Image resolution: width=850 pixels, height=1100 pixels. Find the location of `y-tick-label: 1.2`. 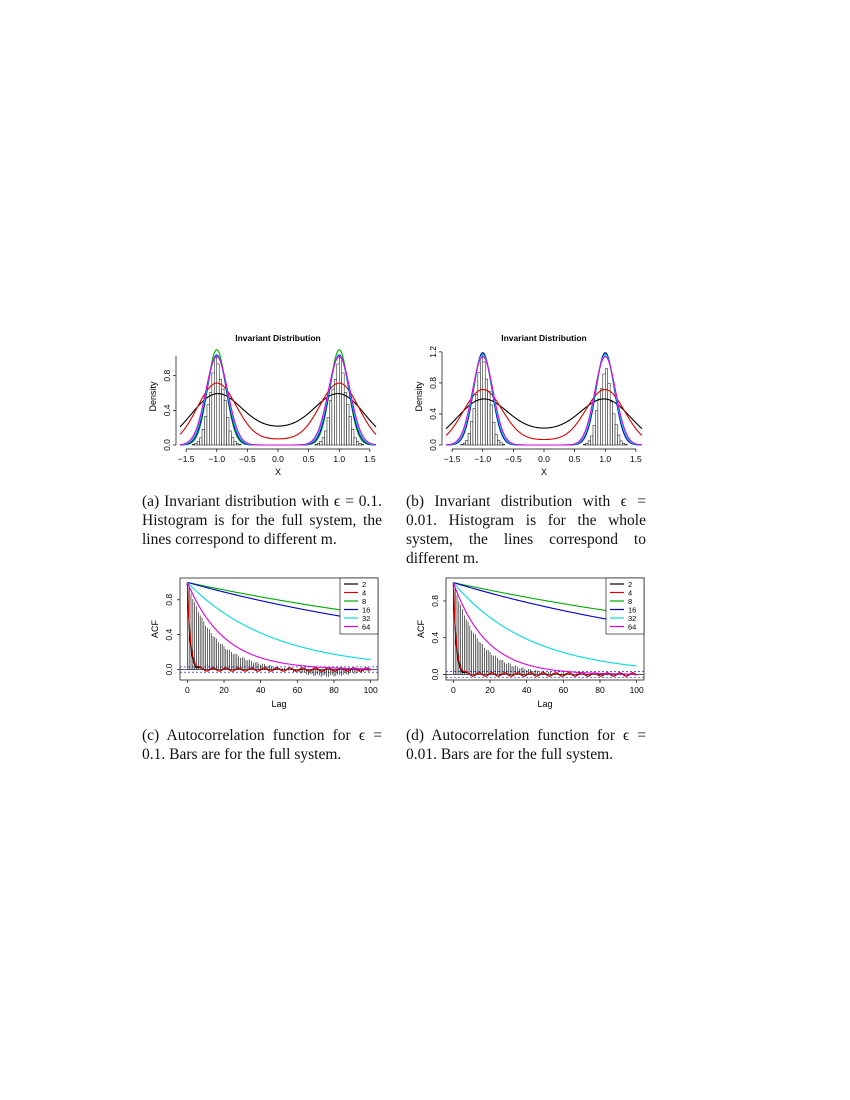

y-tick-label: 1.2 is located at coordinates (433, 352).